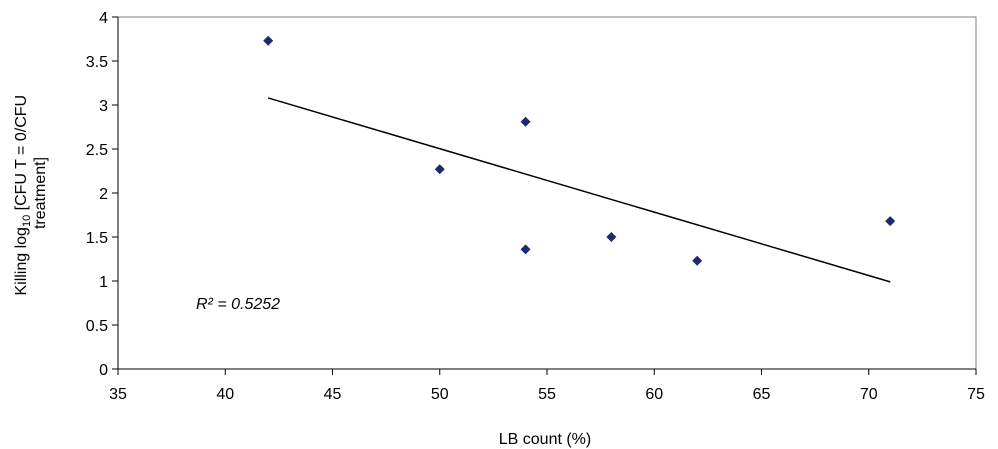  What do you see at coordinates (118, 394) in the screenshot?
I see `x-tick-label: 35` at bounding box center [118, 394].